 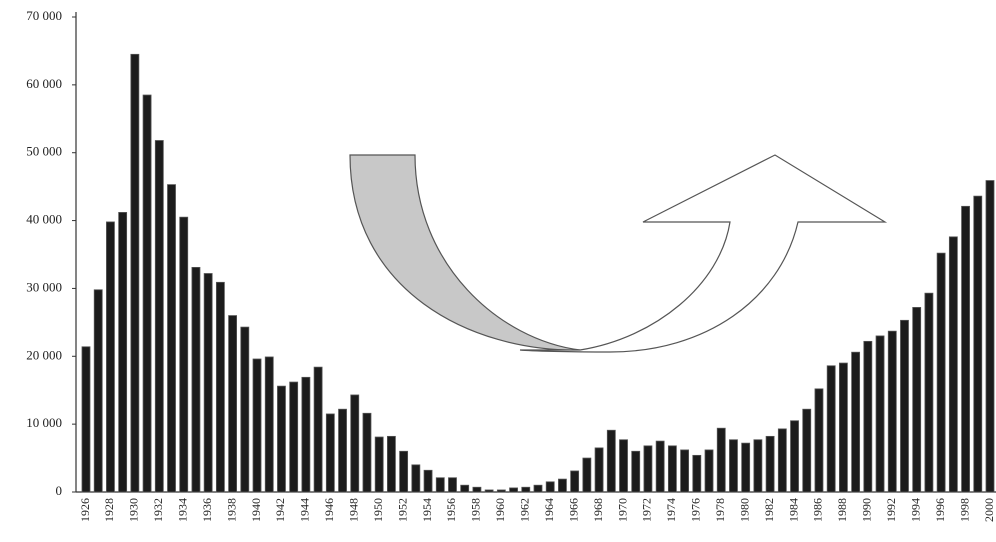 What do you see at coordinates (476, 510) in the screenshot?
I see `x-tick-label: 1958` at bounding box center [476, 510].